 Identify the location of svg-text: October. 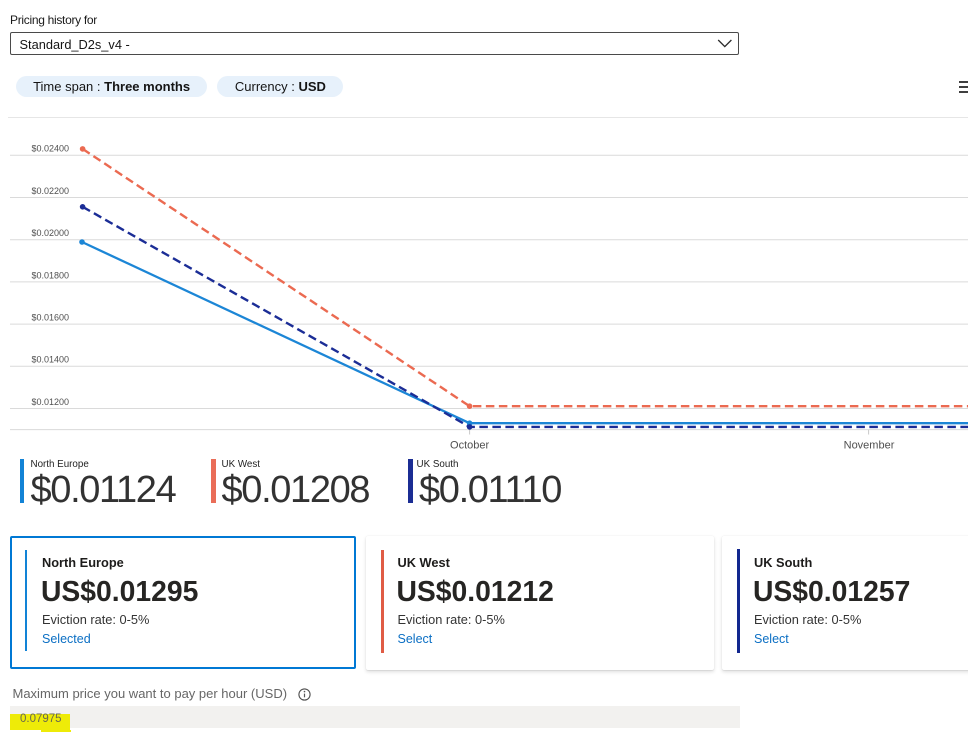
(469, 446).